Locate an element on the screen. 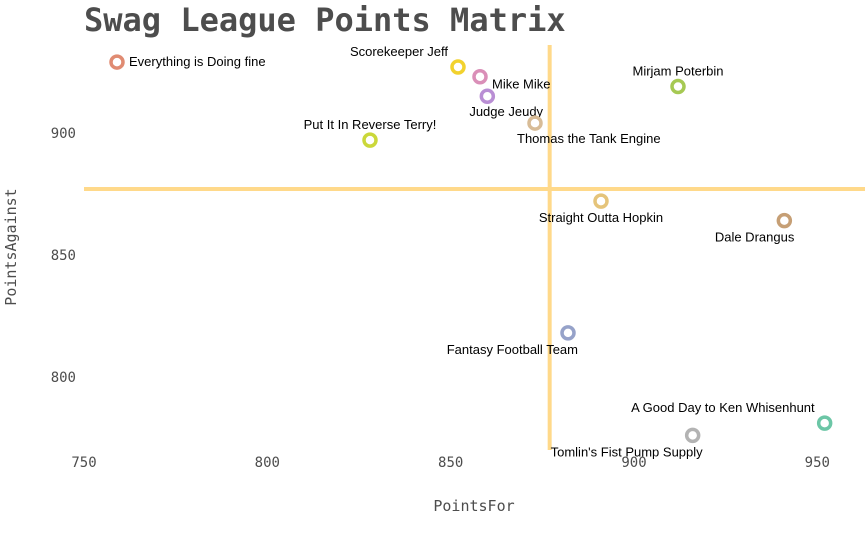 The height and width of the screenshot is (535, 868). point-label: Dale Drangus is located at coordinates (755, 237).